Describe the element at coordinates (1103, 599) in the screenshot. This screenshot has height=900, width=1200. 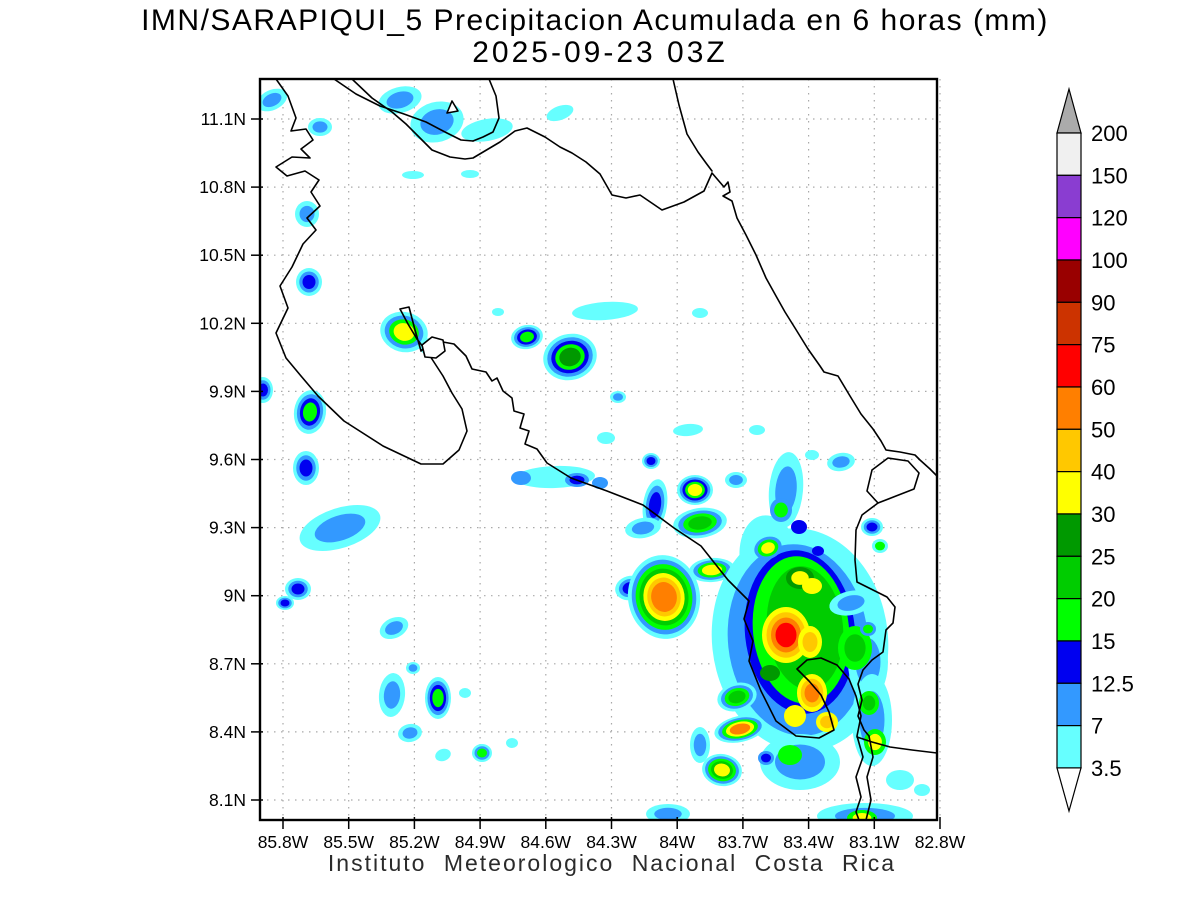
I see `colorbar-label: 20` at that location.